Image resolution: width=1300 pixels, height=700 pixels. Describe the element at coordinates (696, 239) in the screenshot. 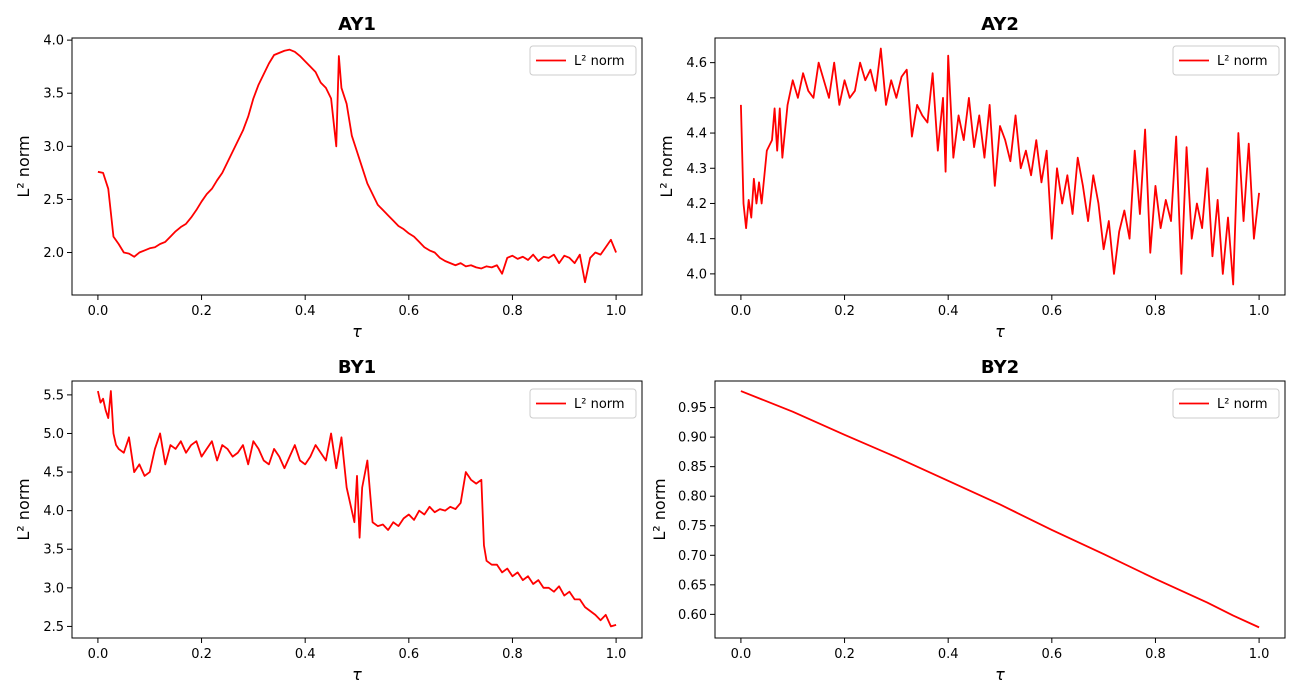

I see `y-tick-label: 4.1` at that location.